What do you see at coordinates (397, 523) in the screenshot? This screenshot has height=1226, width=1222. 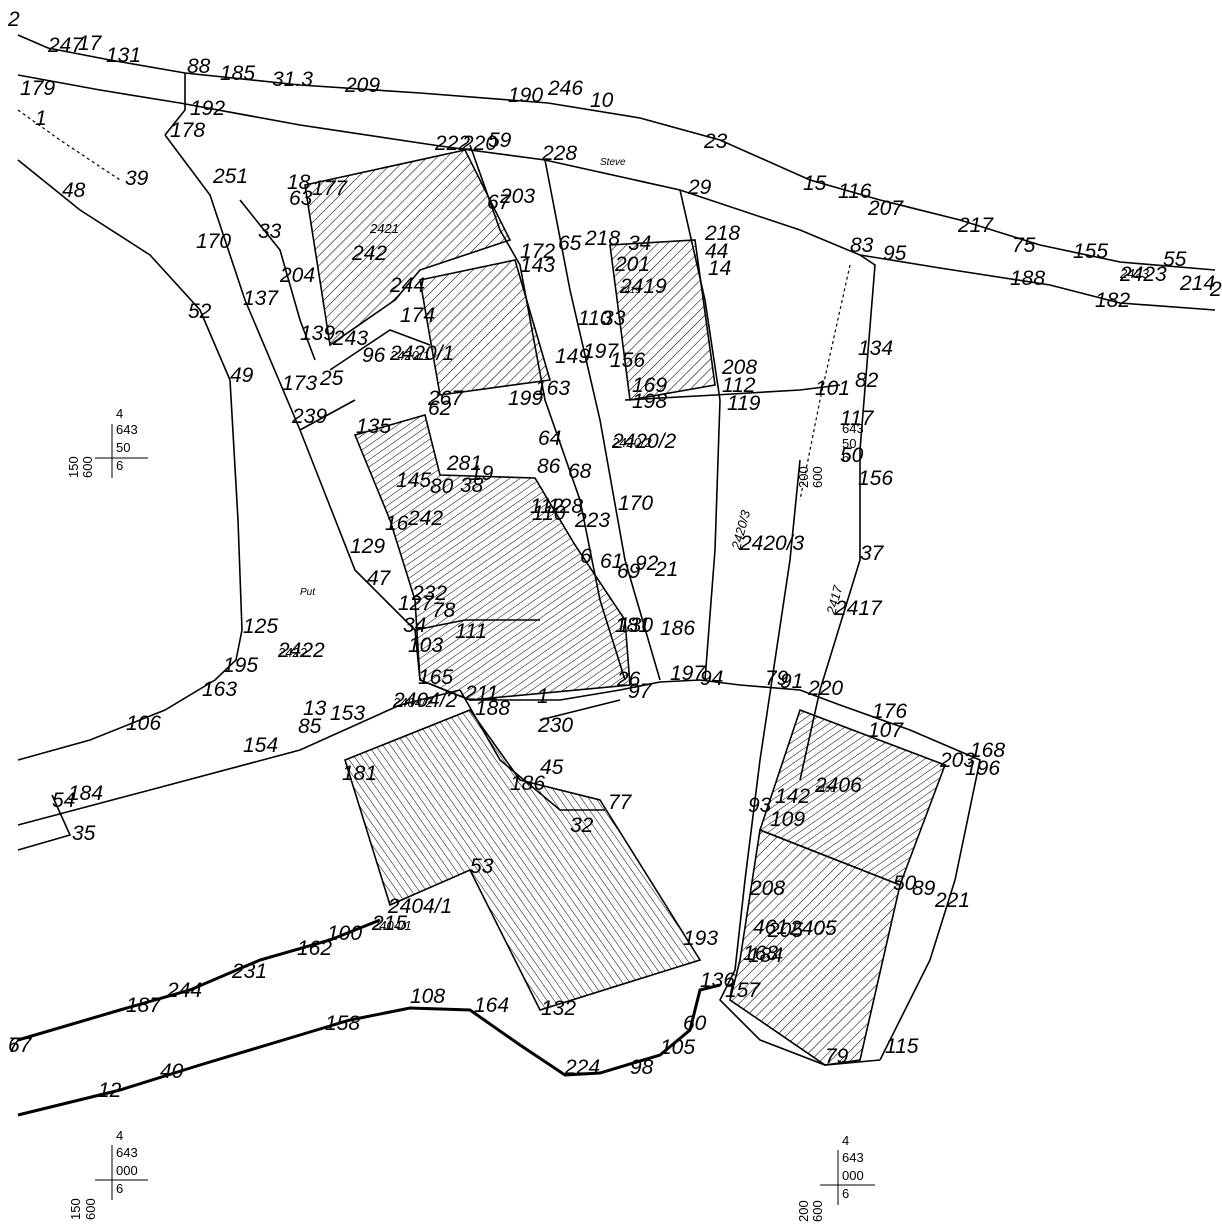 I see `survey-point-label: 16` at bounding box center [397, 523].